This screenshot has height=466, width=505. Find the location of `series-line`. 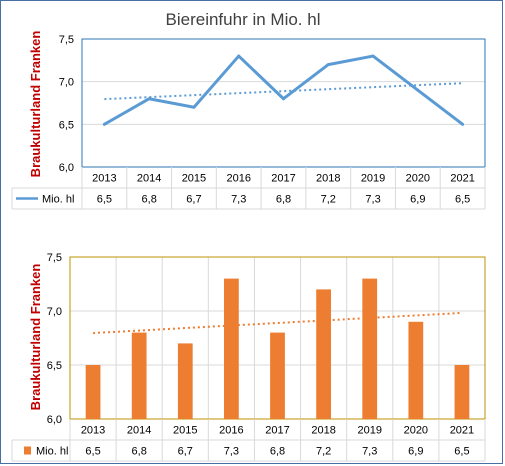

series-line is located at coordinates (283, 90).